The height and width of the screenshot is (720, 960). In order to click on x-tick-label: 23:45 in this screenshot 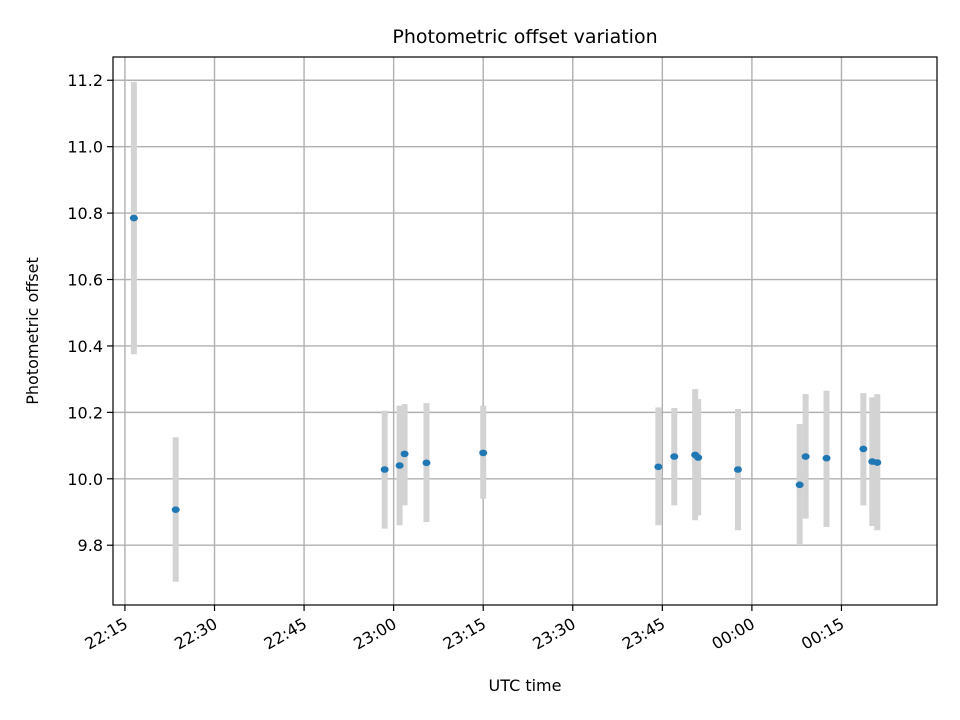, I will do `click(643, 634)`.